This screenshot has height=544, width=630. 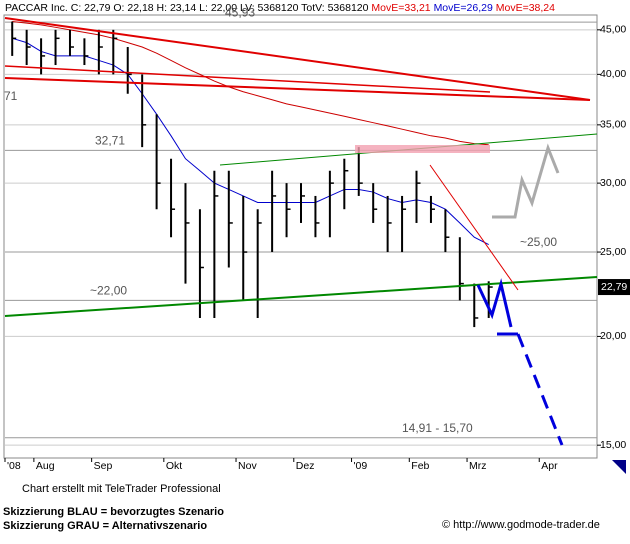 What do you see at coordinates (11, 96) in the screenshot?
I see `clipped-label: 71` at bounding box center [11, 96].